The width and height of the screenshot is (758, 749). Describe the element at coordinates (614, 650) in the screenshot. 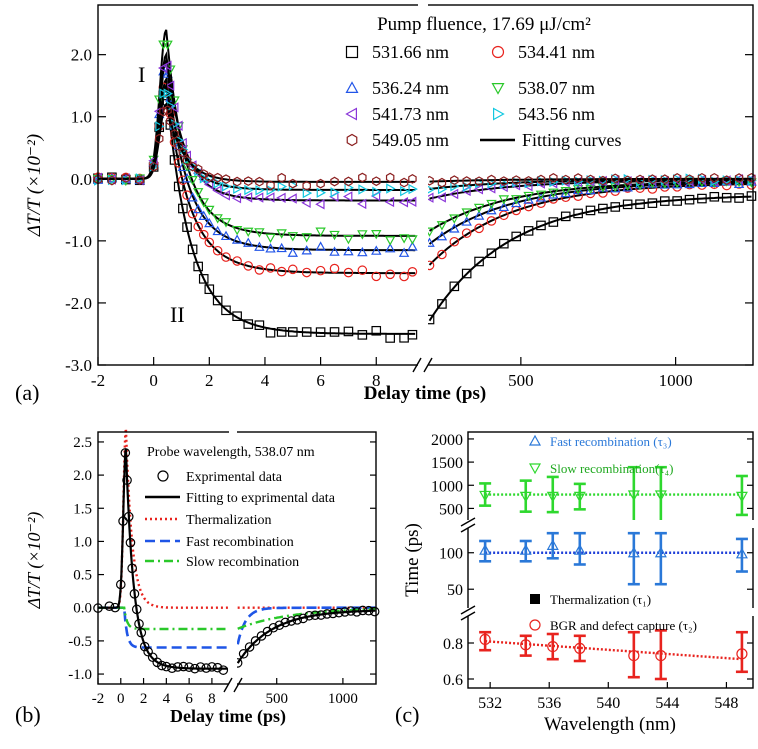

I see `panel-c-bgr-fit-line` at that location.